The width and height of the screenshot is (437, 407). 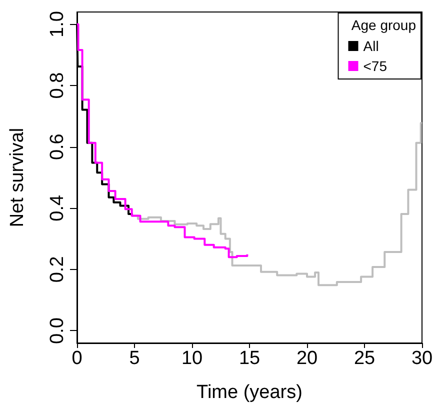 I want to click on x-tick-label: 15, so click(x=249, y=358).